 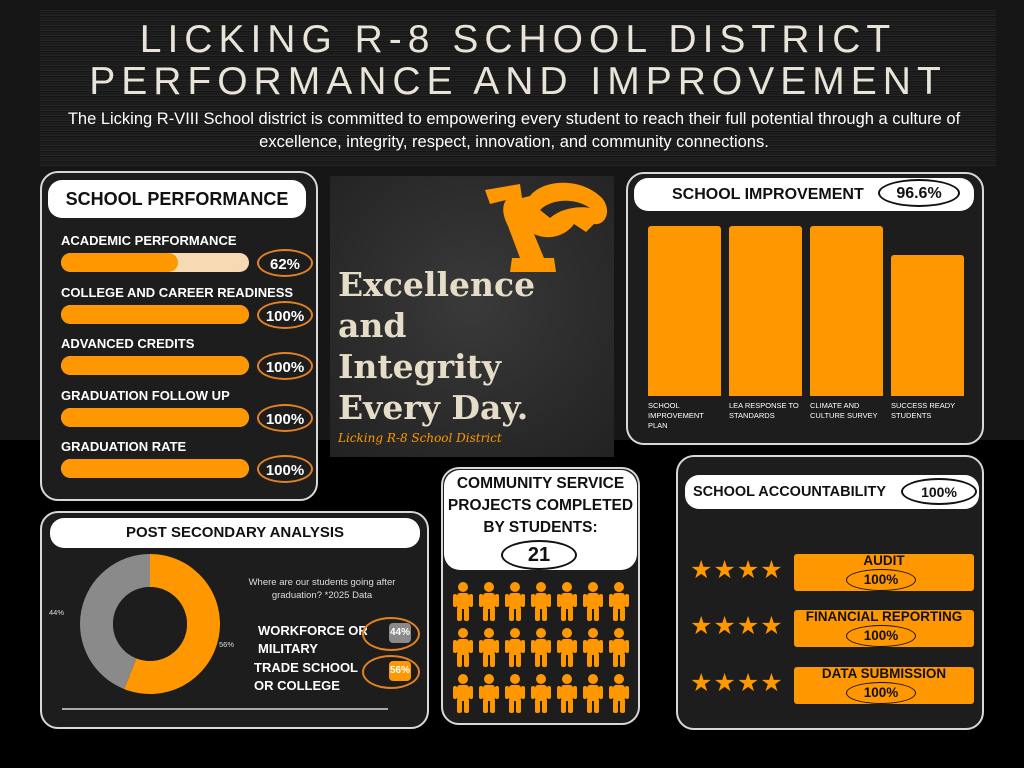 I want to click on school-accountability-title: SCHOOL ACCOUNTABILITY 100%, so click(x=832, y=492).